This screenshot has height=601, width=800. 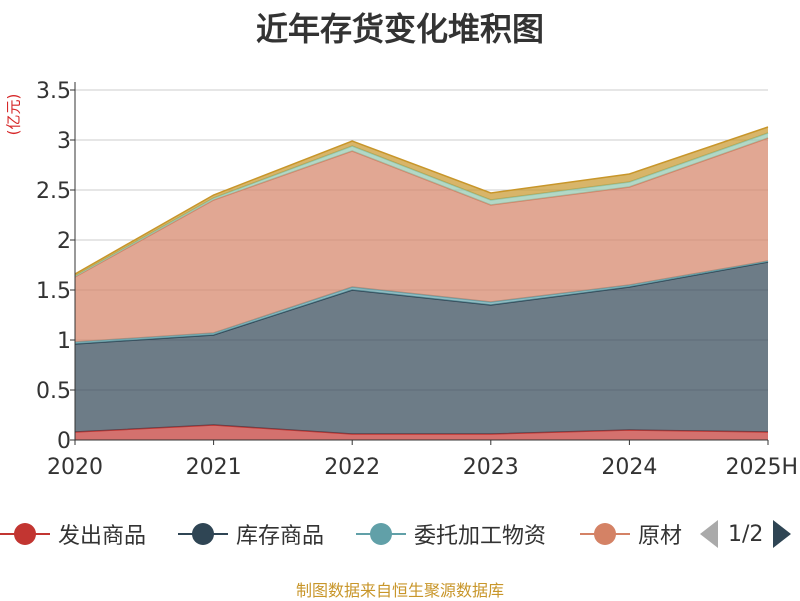 What do you see at coordinates (782, 534) in the screenshot?
I see `legend-next-arrow-icon` at bounding box center [782, 534].